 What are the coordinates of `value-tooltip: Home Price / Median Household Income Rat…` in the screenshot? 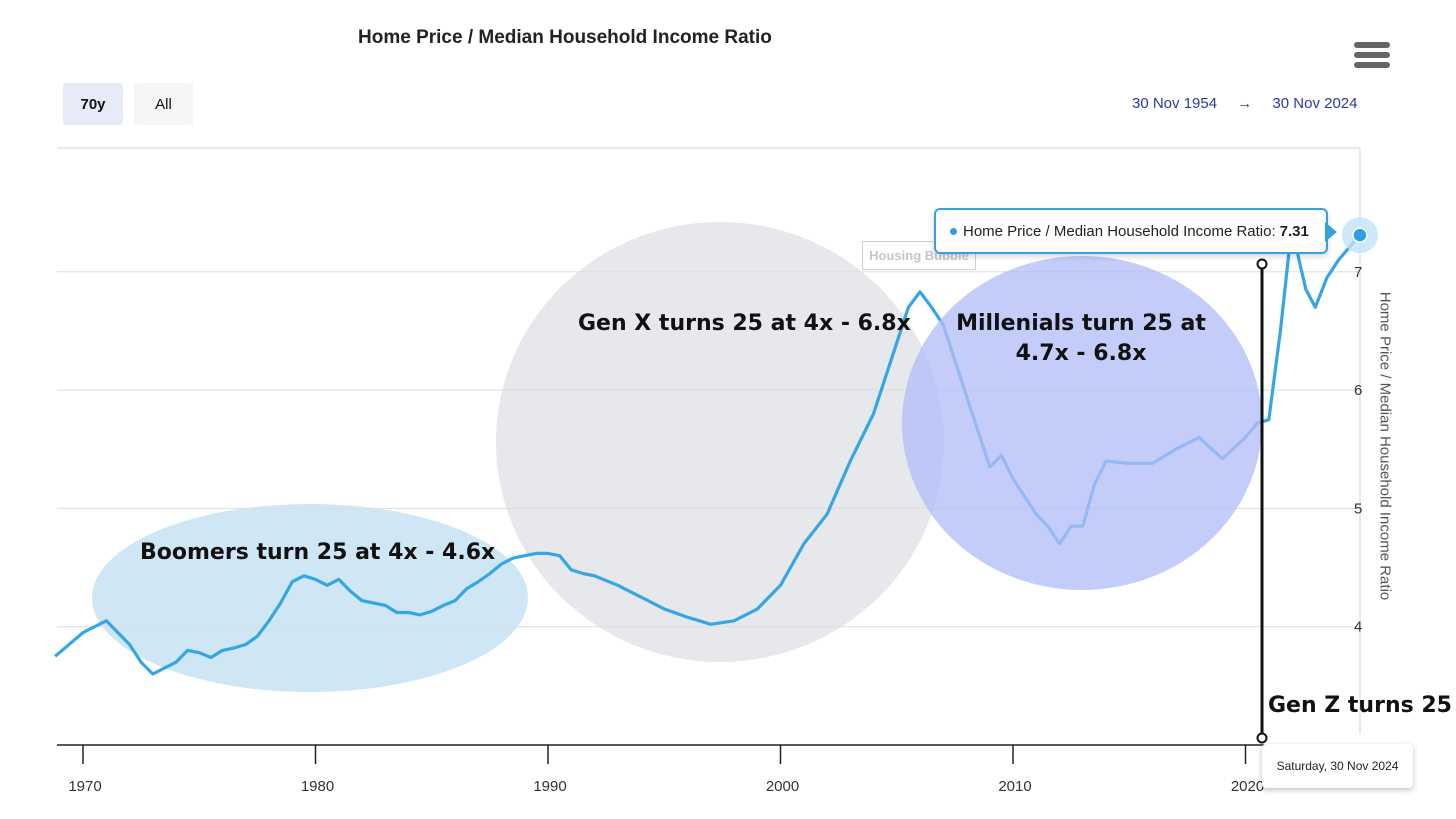 It's located at (1131, 231).